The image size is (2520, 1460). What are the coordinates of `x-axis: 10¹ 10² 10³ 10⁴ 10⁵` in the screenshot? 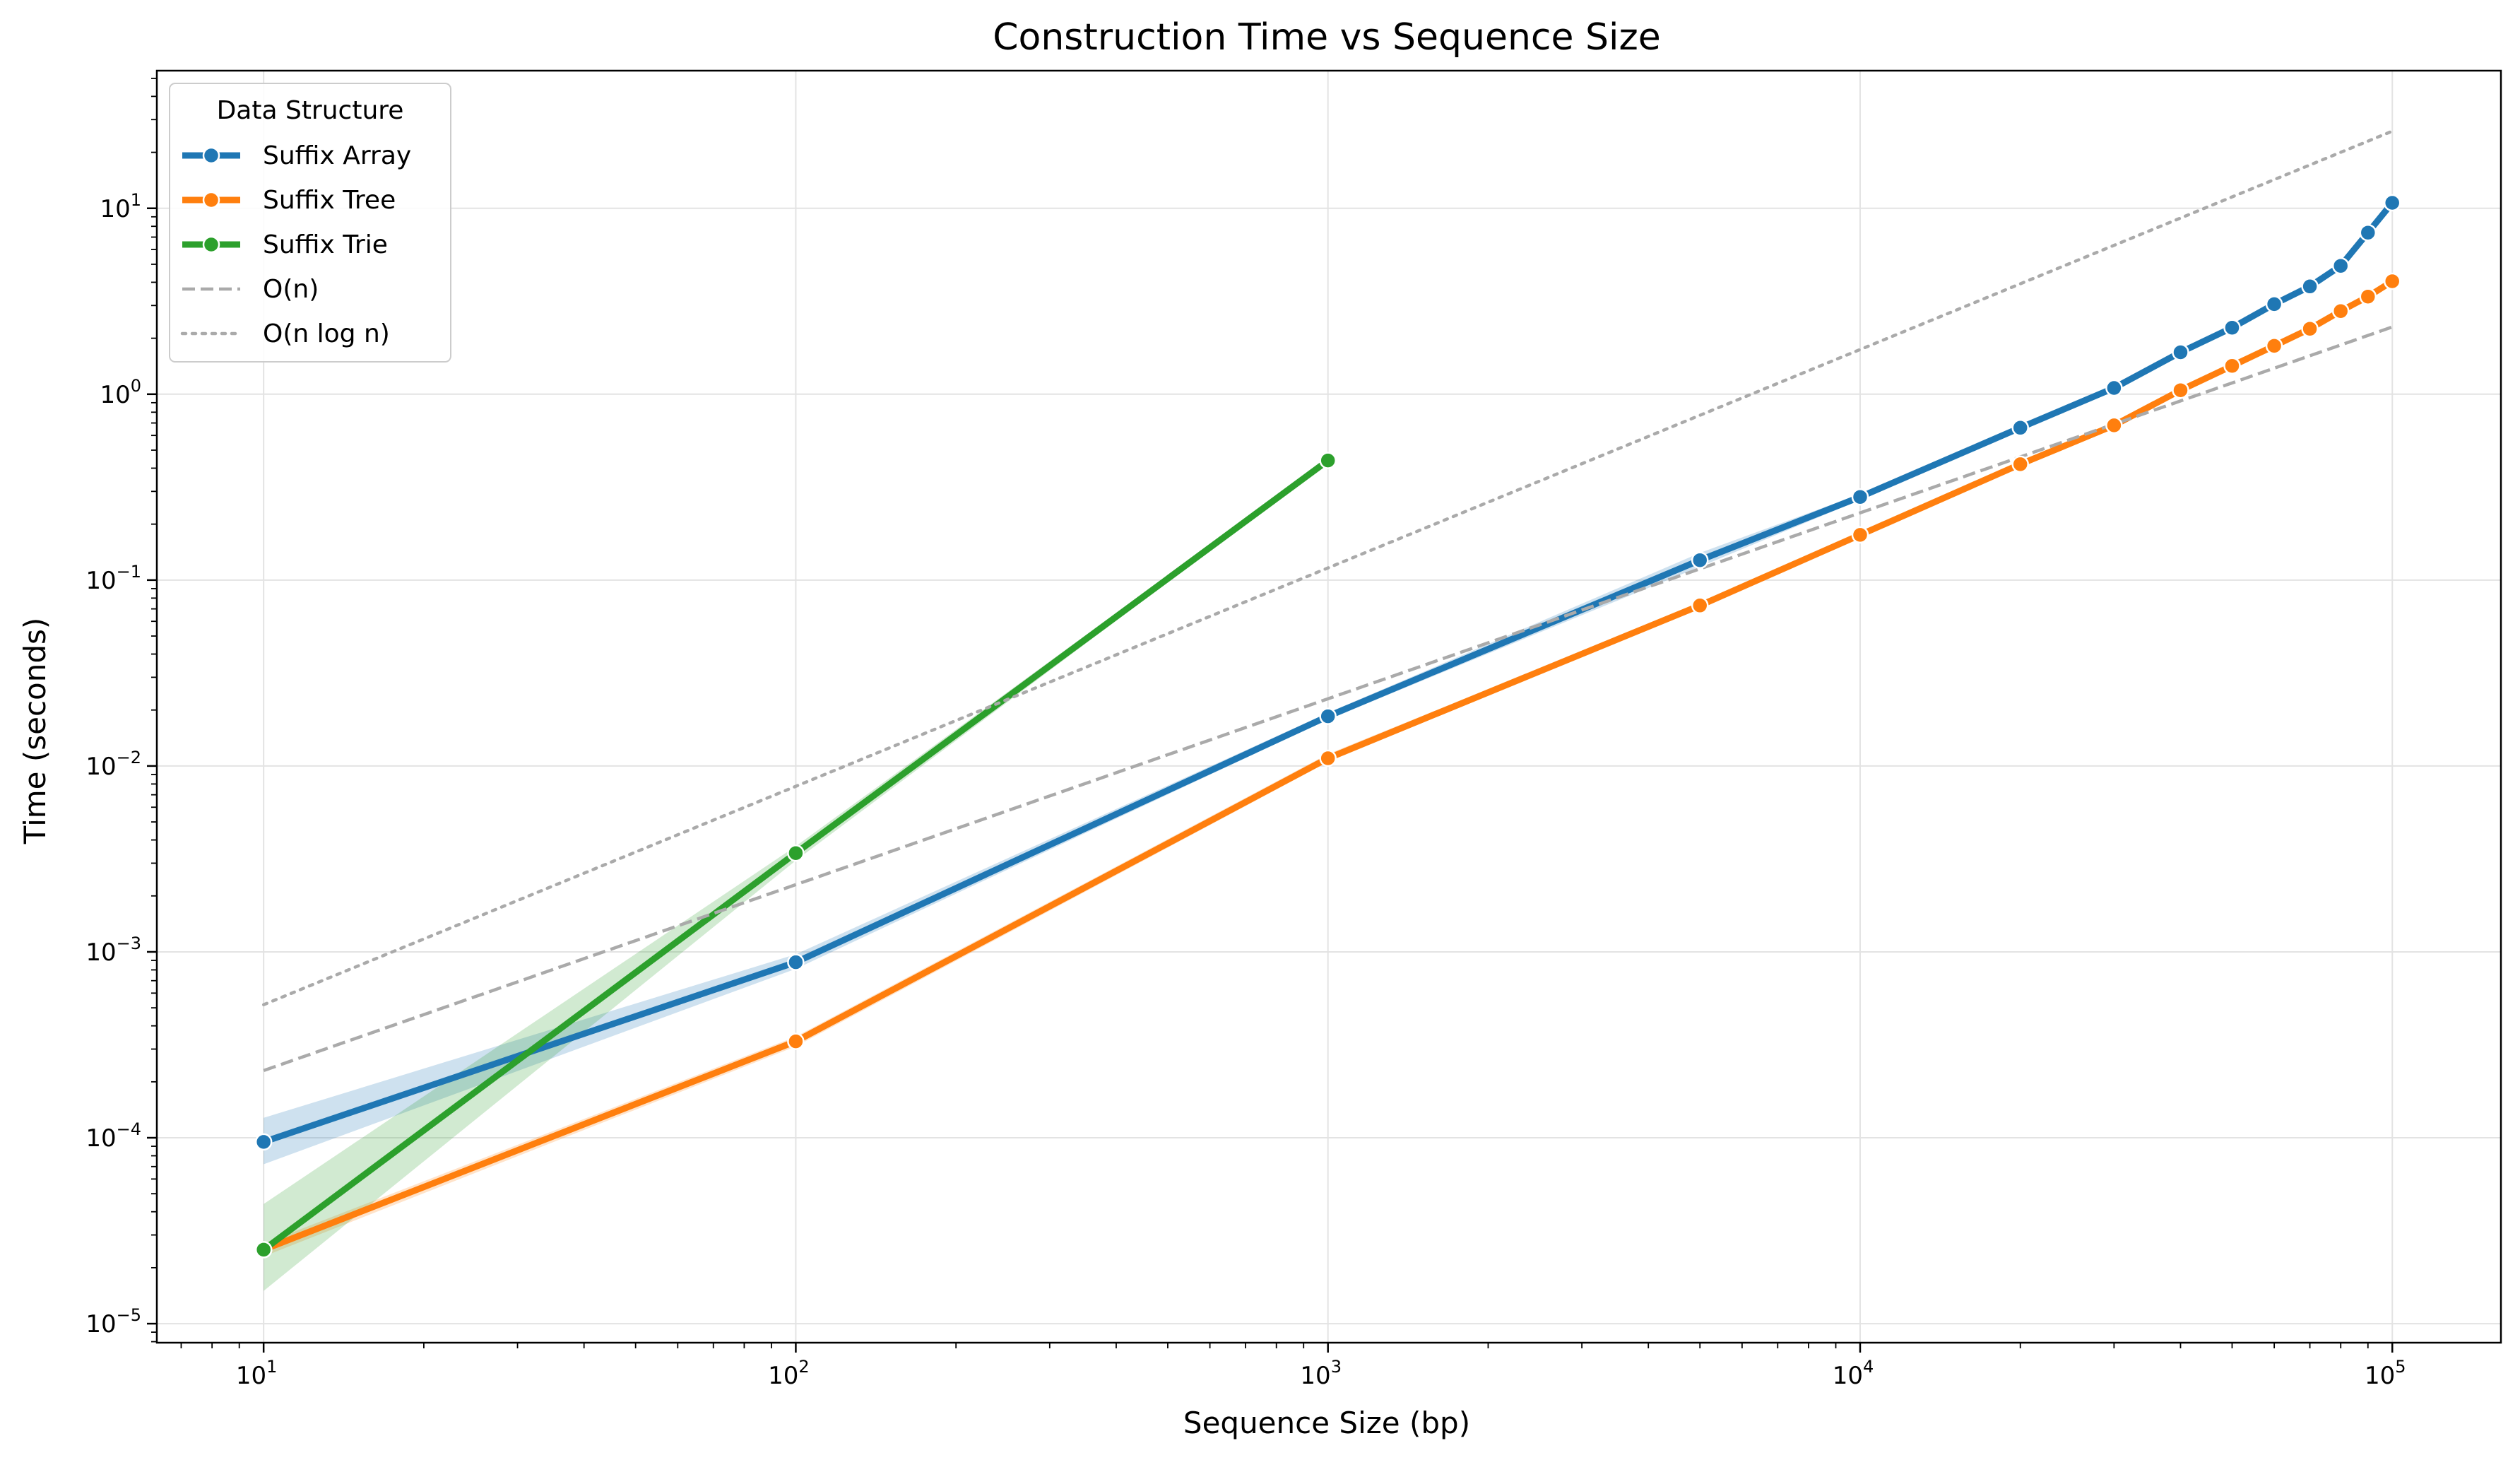 It's located at (1321, 1366).